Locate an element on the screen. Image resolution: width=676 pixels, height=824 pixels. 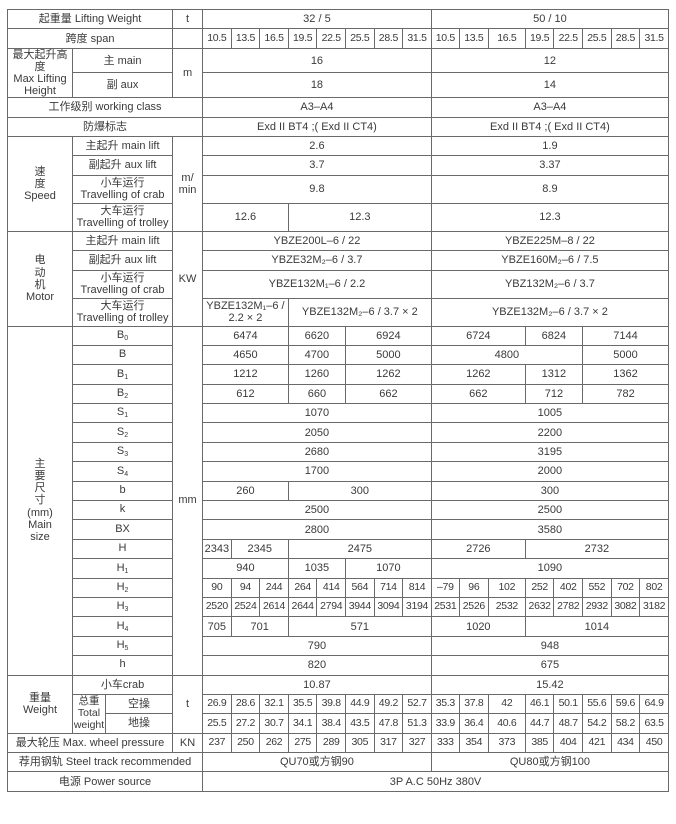
value-cell: 12.3 is located at coordinates (550, 217).